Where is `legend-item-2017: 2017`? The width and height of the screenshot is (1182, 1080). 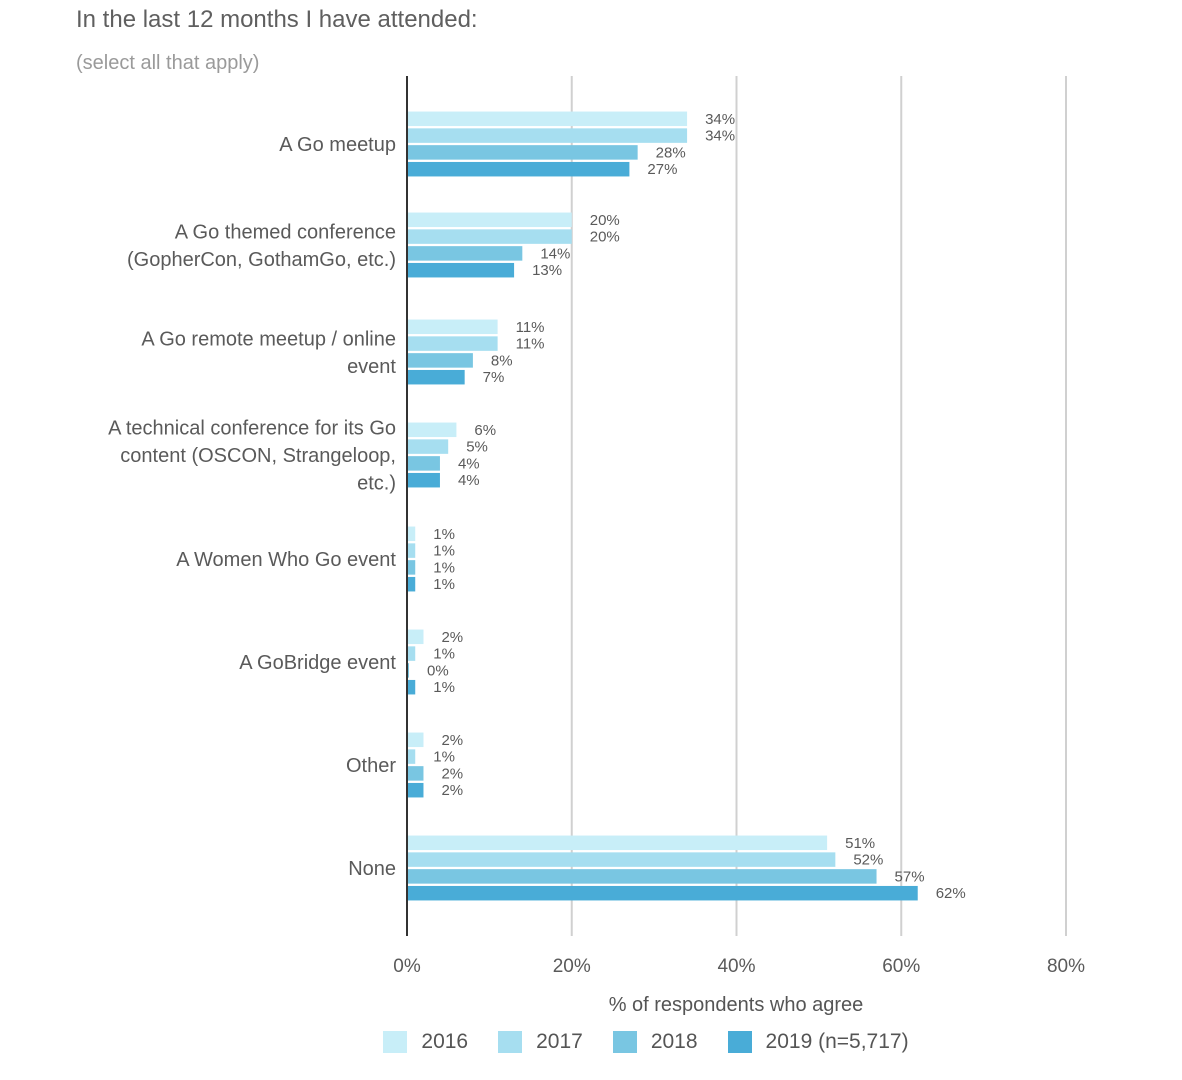
legend-item-2017: 2017 is located at coordinates (540, 1042).